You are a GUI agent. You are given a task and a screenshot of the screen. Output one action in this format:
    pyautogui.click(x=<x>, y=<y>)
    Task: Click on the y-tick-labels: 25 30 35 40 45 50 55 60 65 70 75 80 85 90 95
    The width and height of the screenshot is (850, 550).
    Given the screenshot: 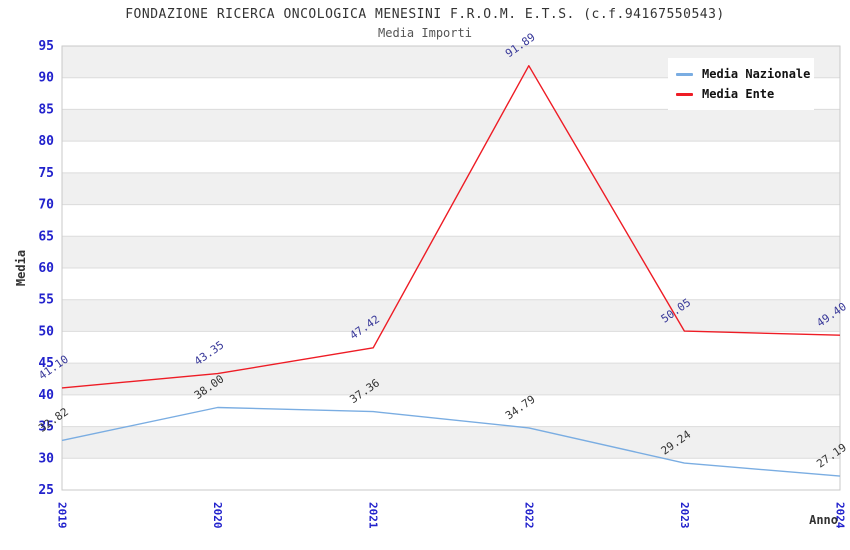 What is the action you would take?
    pyautogui.click(x=46, y=268)
    